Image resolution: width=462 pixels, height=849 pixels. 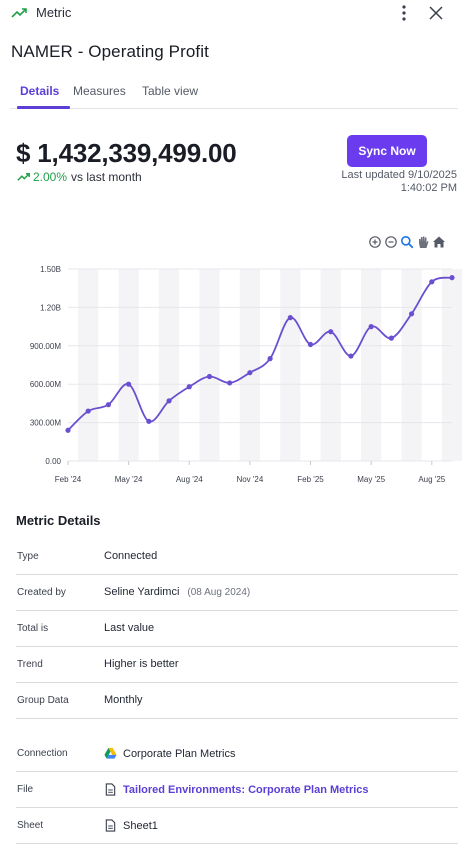 I want to click on group-data-value: Monthly, so click(x=123, y=700).